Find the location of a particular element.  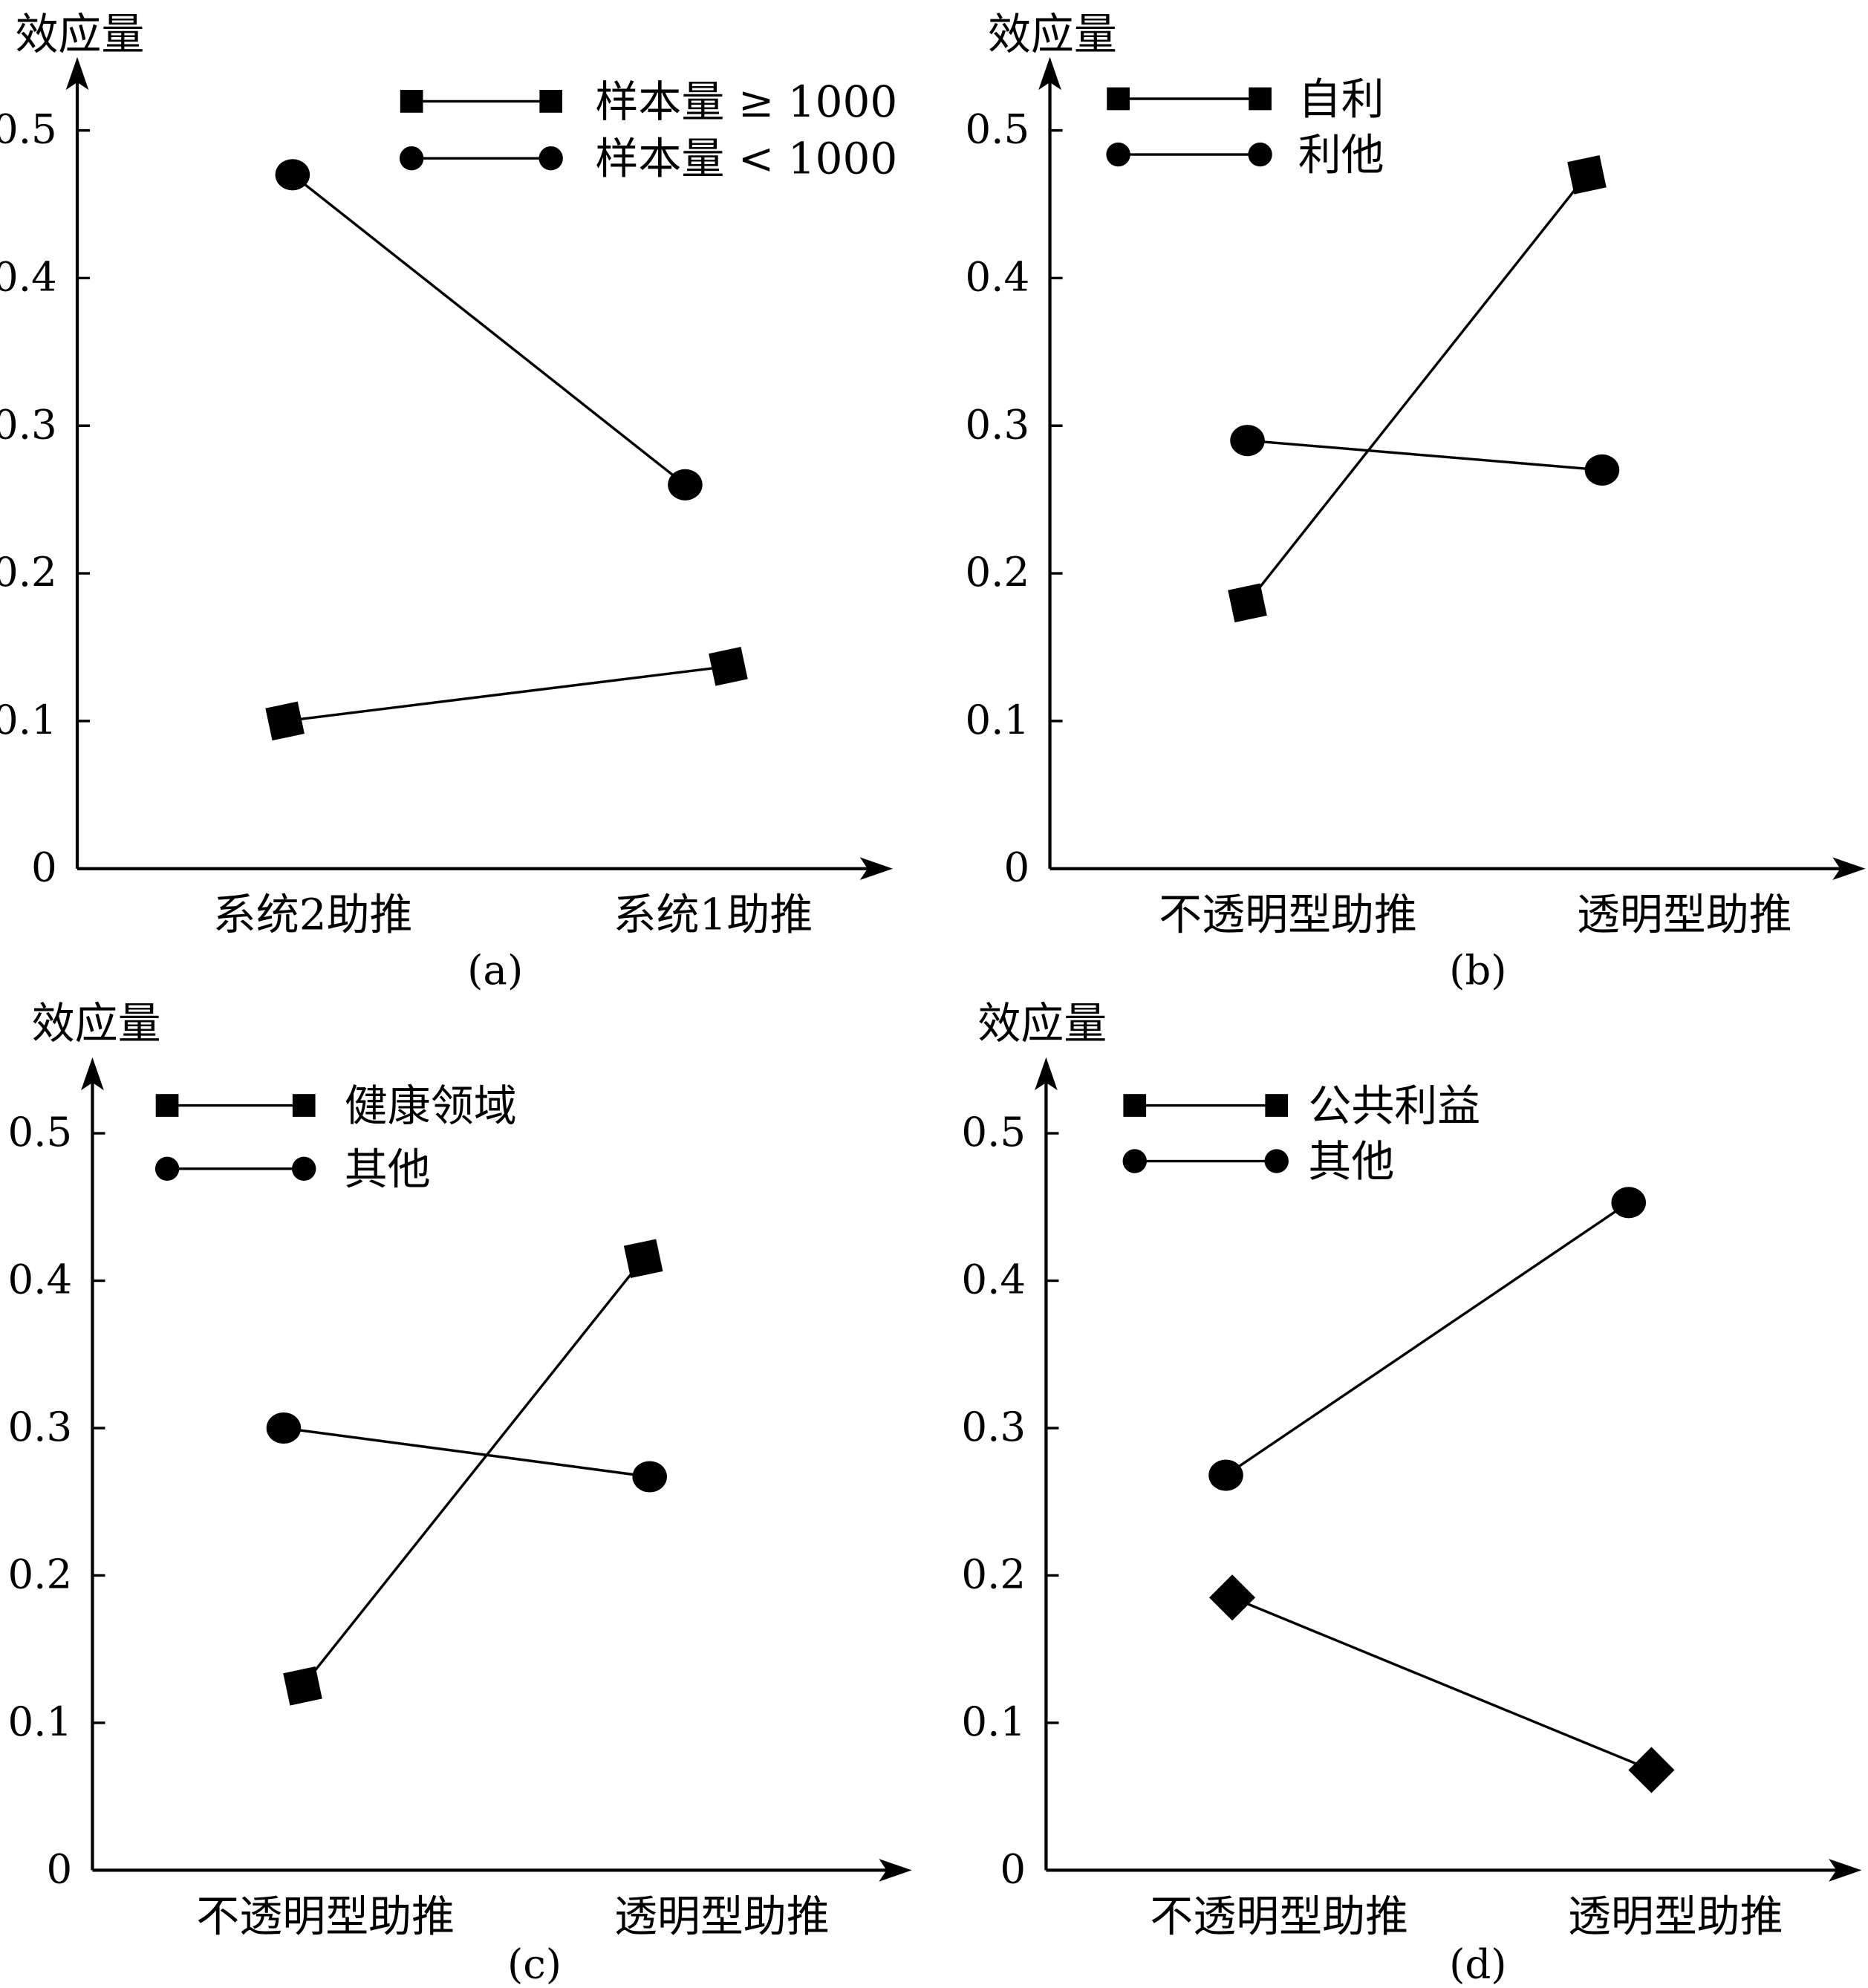

panel-label: (d) is located at coordinates (1477, 1963).